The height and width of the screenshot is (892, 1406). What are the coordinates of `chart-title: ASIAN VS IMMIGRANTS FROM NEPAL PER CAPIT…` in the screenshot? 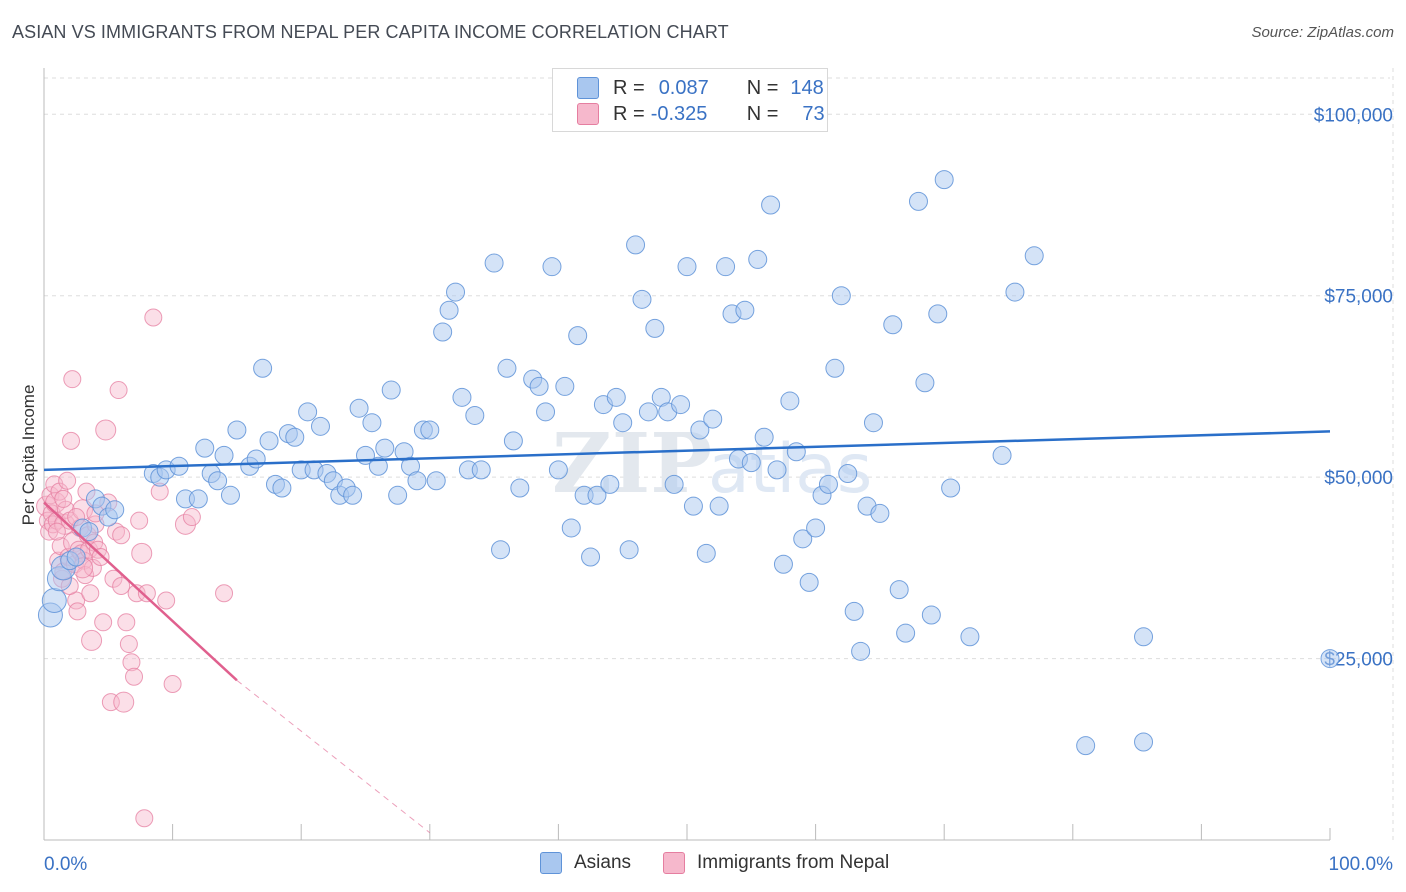 It's located at (370, 32).